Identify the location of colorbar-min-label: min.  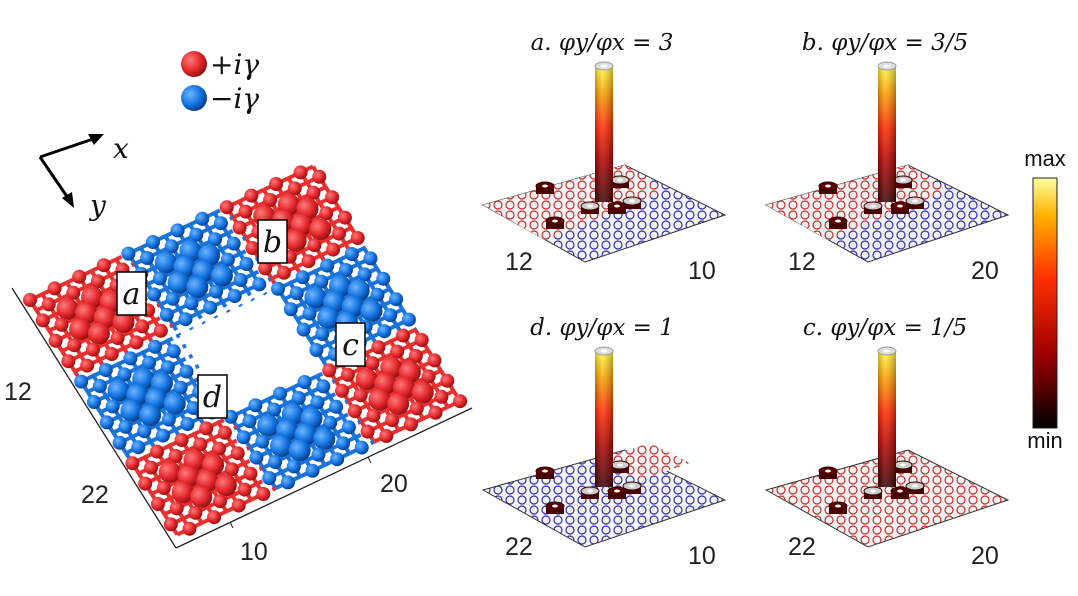
(1044, 440).